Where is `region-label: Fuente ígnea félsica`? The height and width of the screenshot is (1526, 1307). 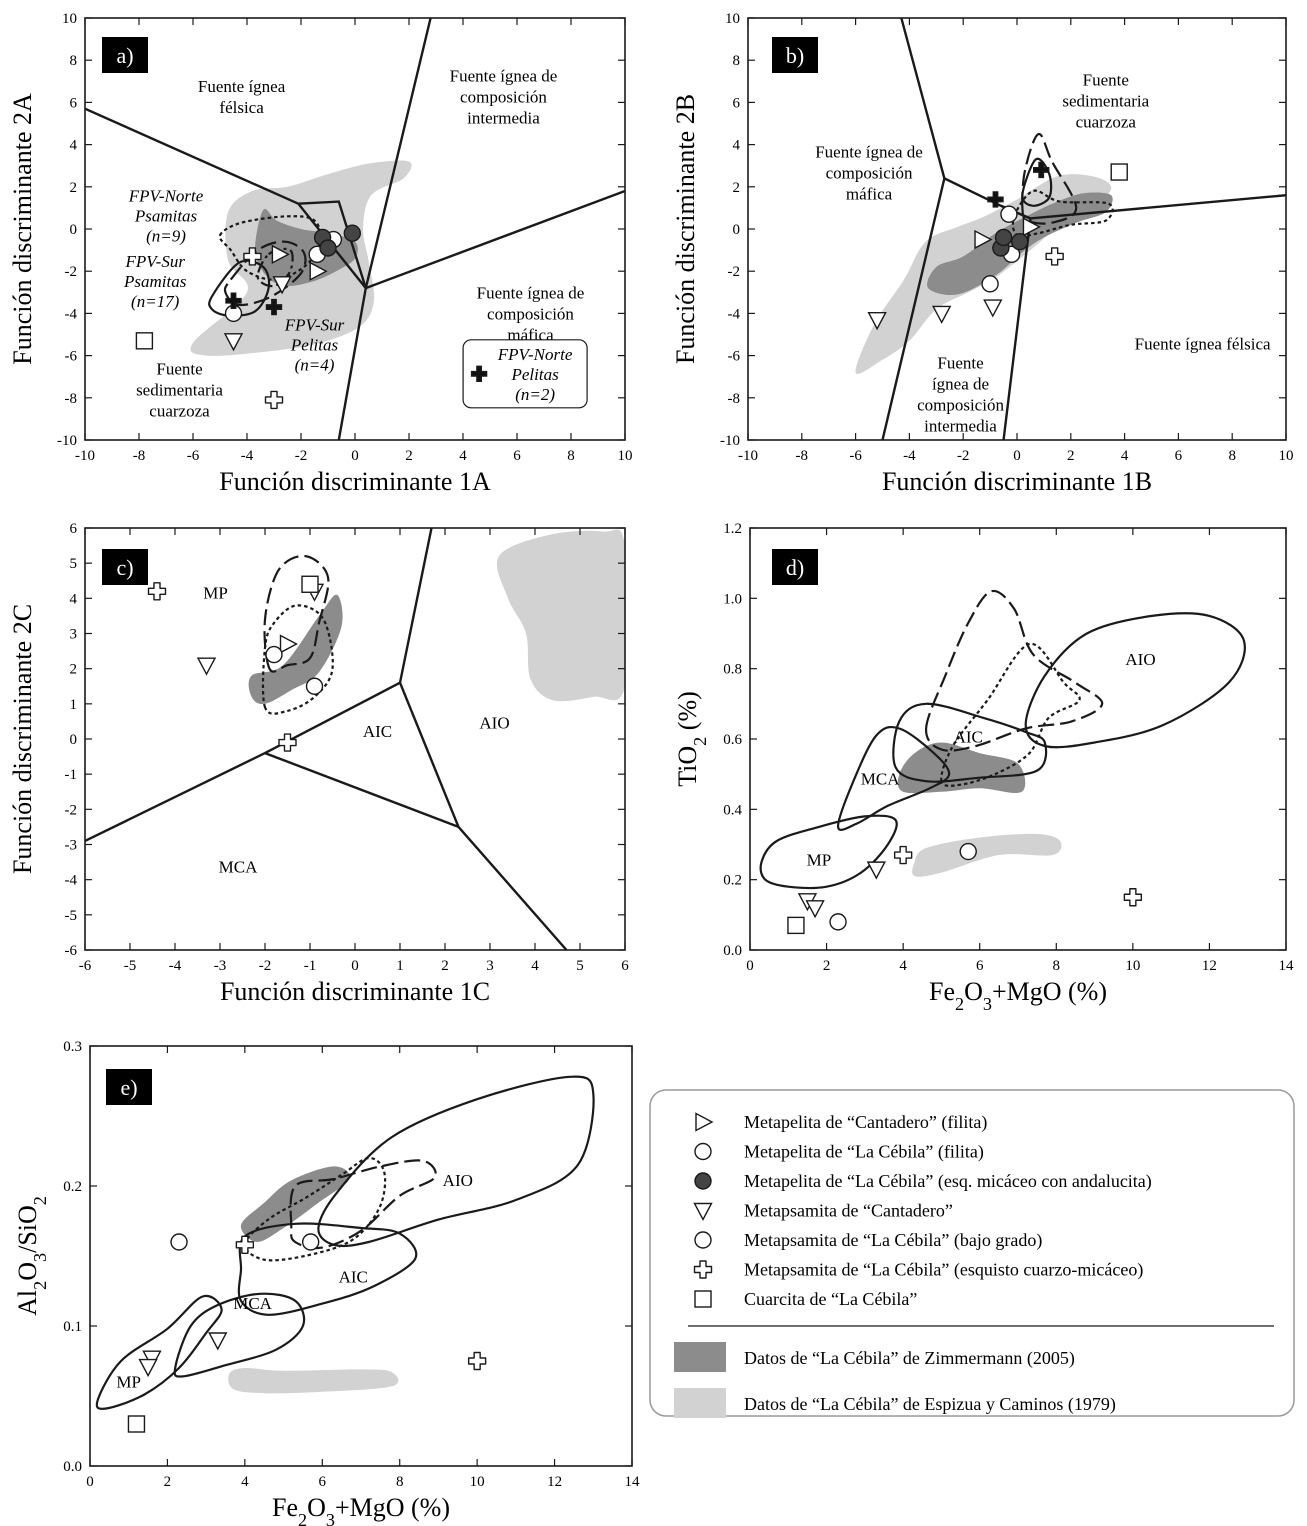 region-label: Fuente ígnea félsica is located at coordinates (242, 97).